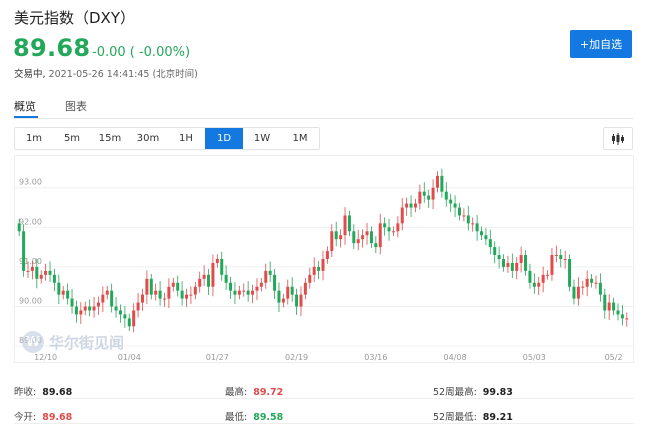 The image size is (653, 431). Describe the element at coordinates (30, 221) in the screenshot. I see `y-tick-label: 92.00` at that location.